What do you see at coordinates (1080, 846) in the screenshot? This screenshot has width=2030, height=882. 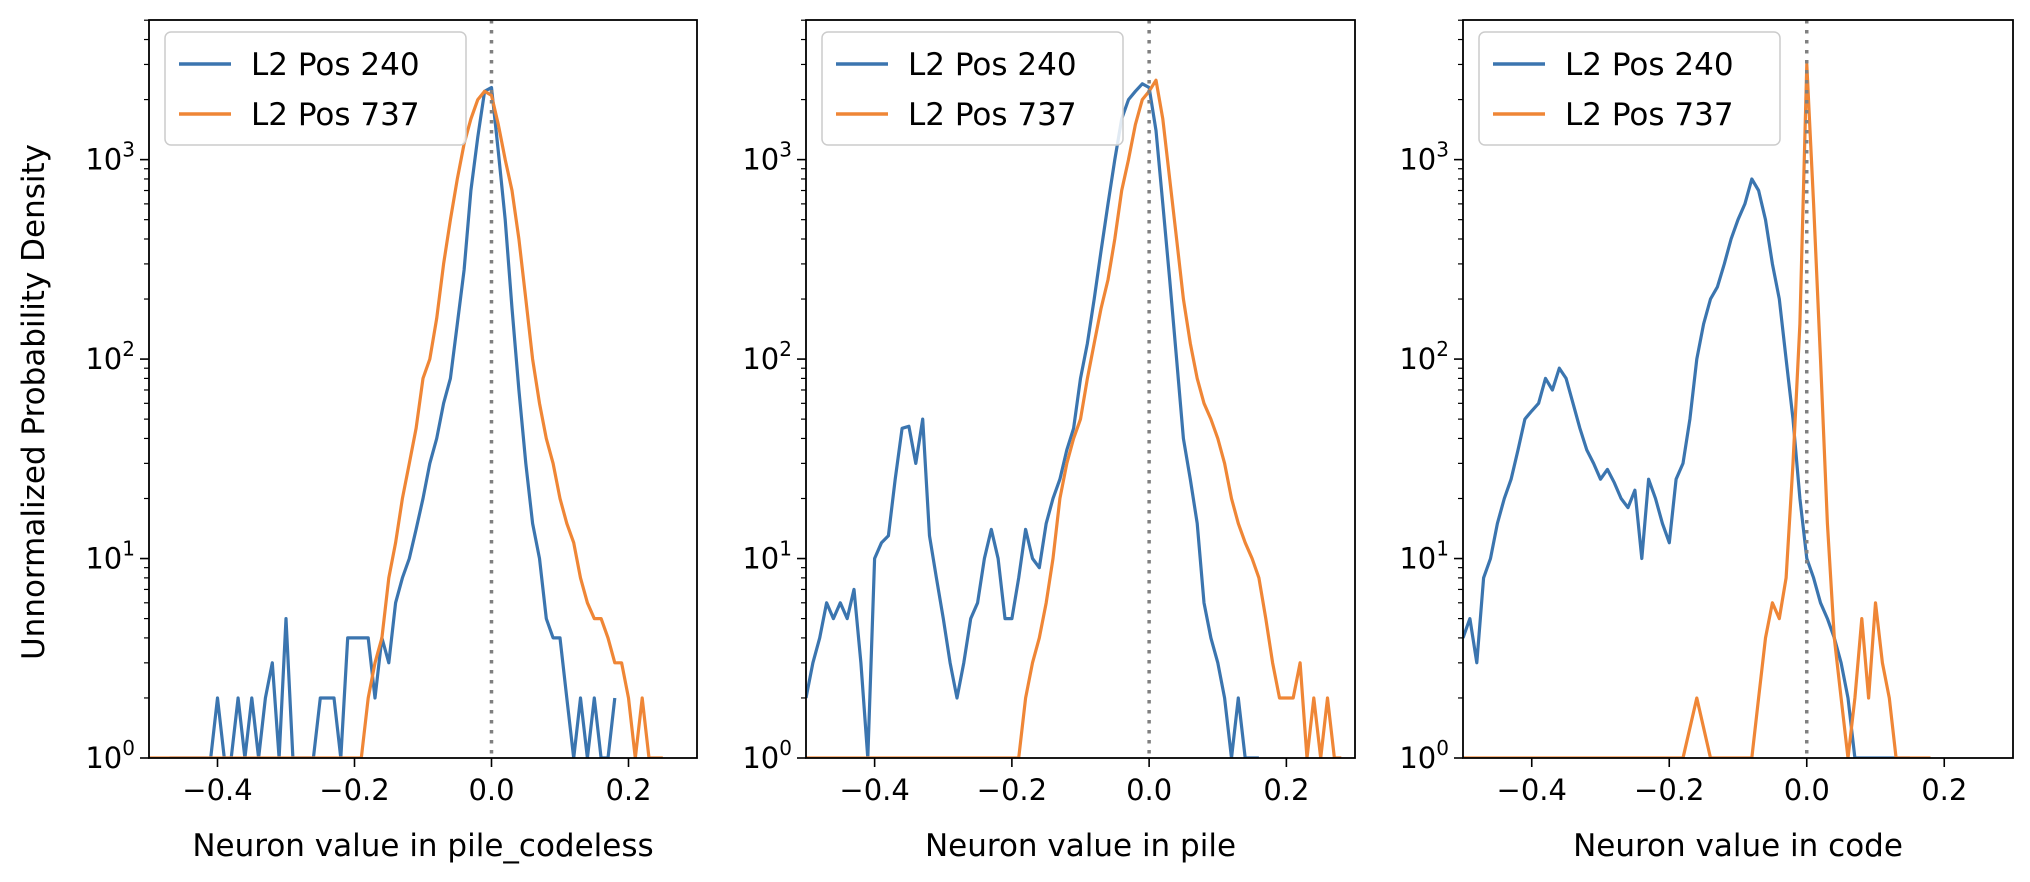 I see `x-axis-title: Neuron value in pile` at bounding box center [1080, 846].